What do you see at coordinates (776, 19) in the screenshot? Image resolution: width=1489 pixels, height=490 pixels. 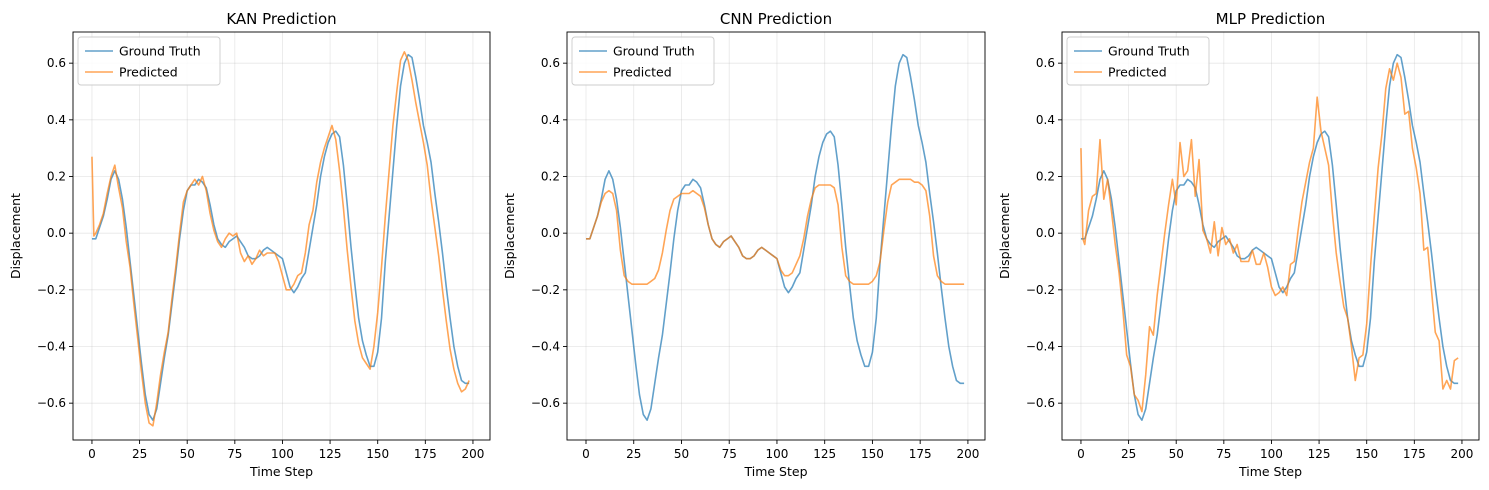 I see `chart-title: CNN Prediction` at bounding box center [776, 19].